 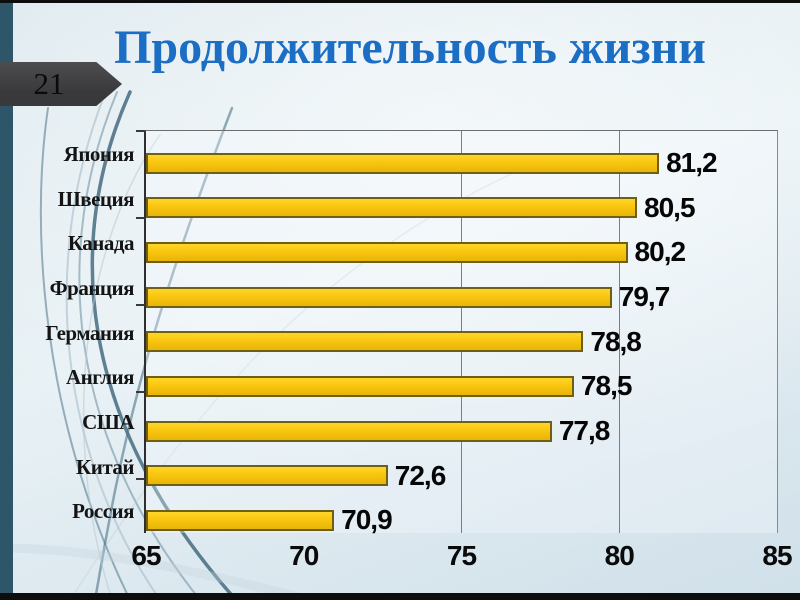 I want to click on x-axis-tick-label: 70, so click(x=304, y=555).